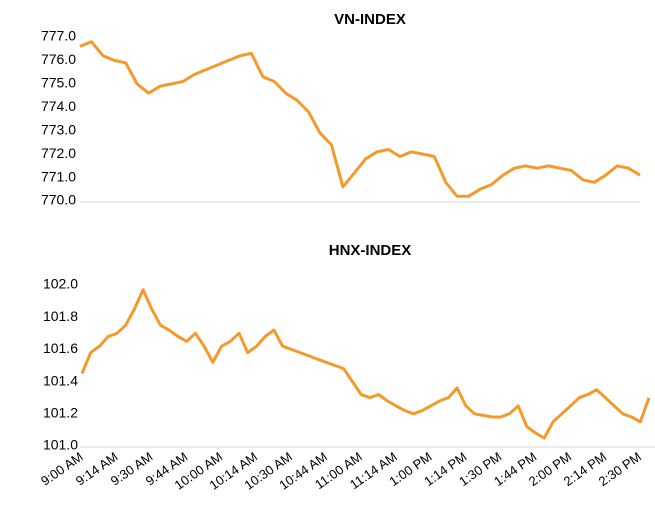 The width and height of the screenshot is (655, 522). What do you see at coordinates (58, 176) in the screenshot?
I see `y-tick-label: 771.0` at bounding box center [58, 176].